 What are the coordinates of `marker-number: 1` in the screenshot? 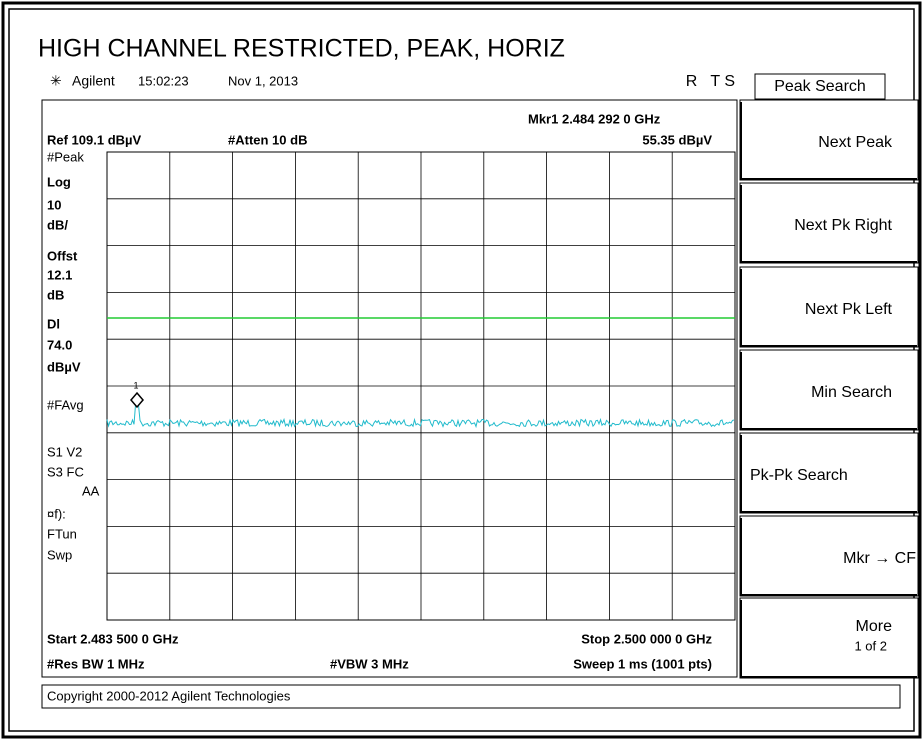 It's located at (135, 385).